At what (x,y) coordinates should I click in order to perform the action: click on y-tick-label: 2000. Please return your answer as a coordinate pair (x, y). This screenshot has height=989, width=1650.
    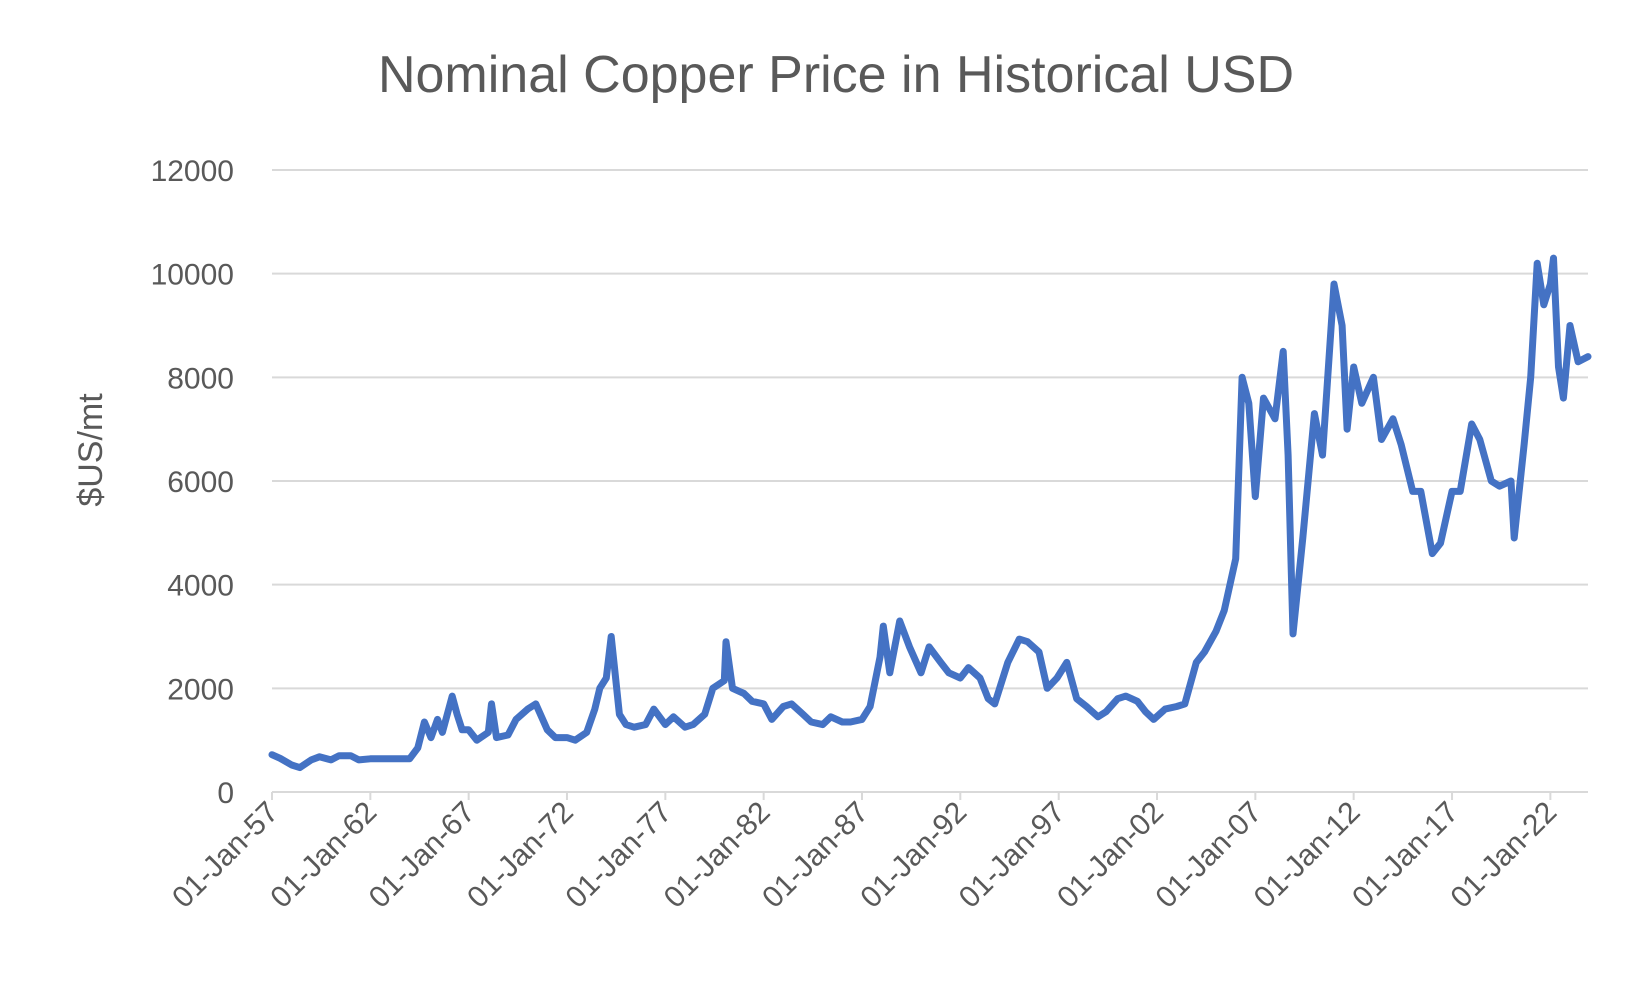
    Looking at the image, I should click on (200, 689).